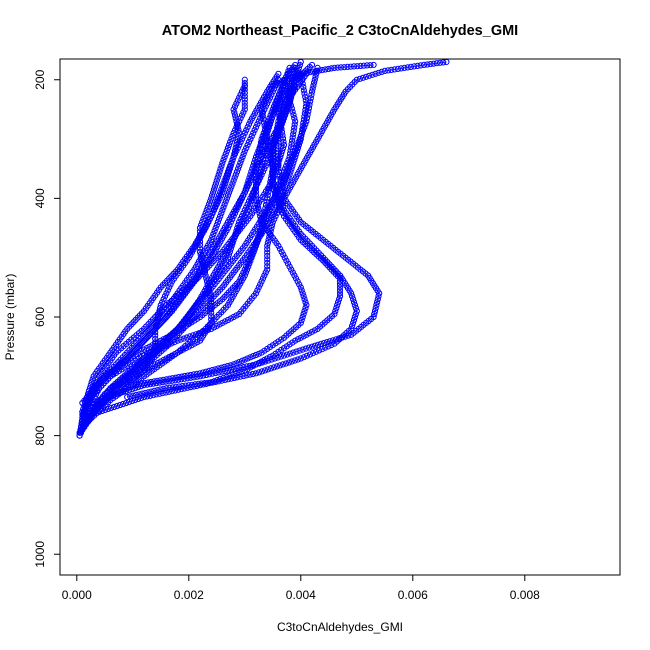  Describe the element at coordinates (301, 595) in the screenshot. I see `x-tick-label: 0.004` at that location.